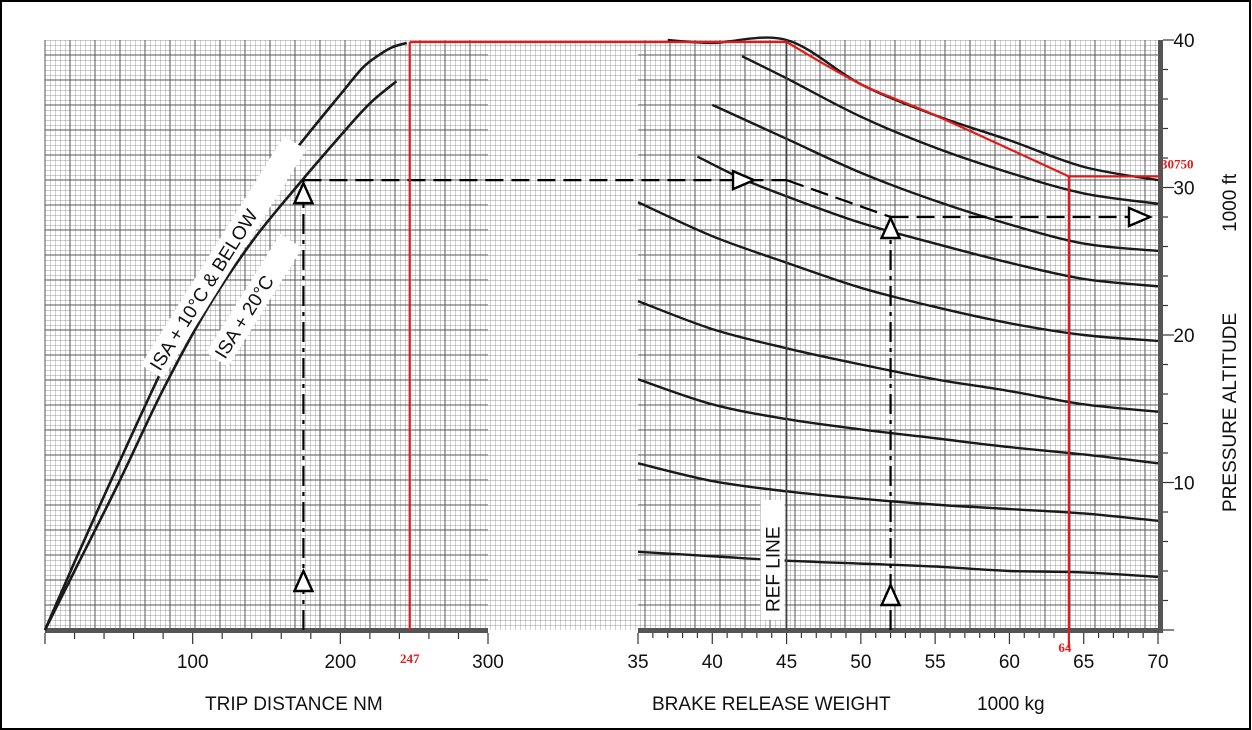  I want to click on weight-axis-bar, so click(898, 630).